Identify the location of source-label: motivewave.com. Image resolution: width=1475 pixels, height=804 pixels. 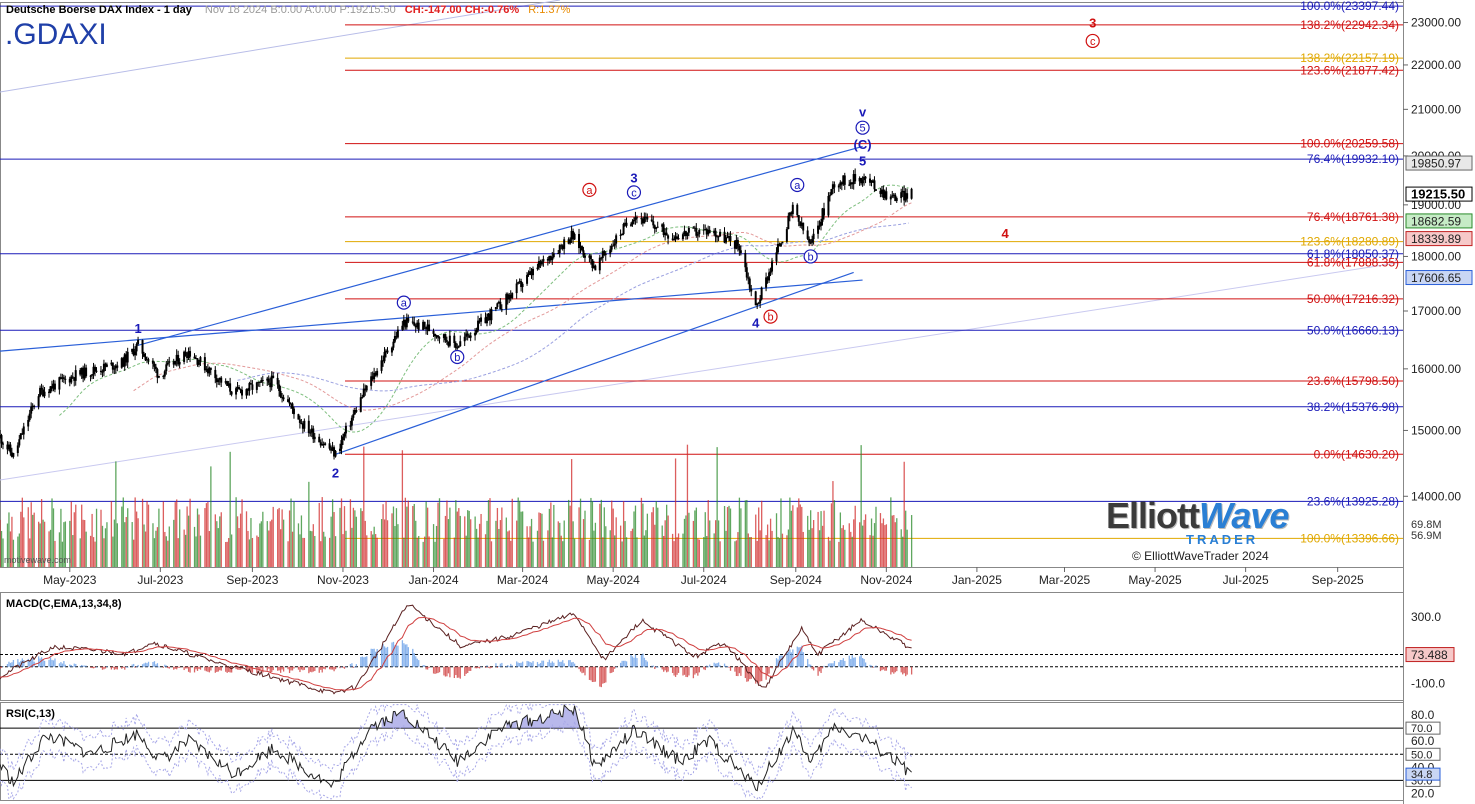
(38, 560).